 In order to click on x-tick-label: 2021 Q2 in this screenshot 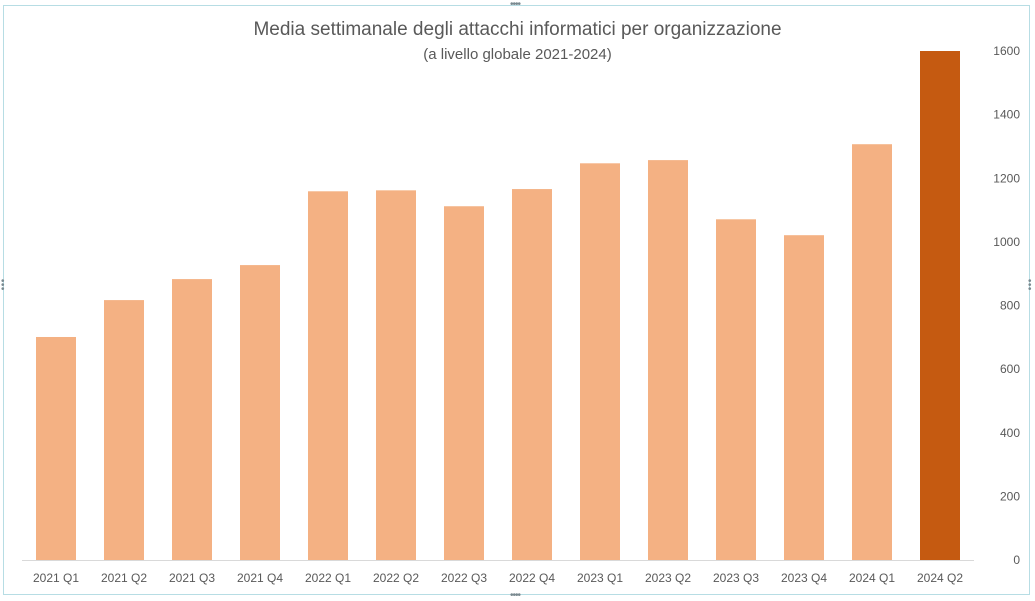, I will do `click(124, 578)`.